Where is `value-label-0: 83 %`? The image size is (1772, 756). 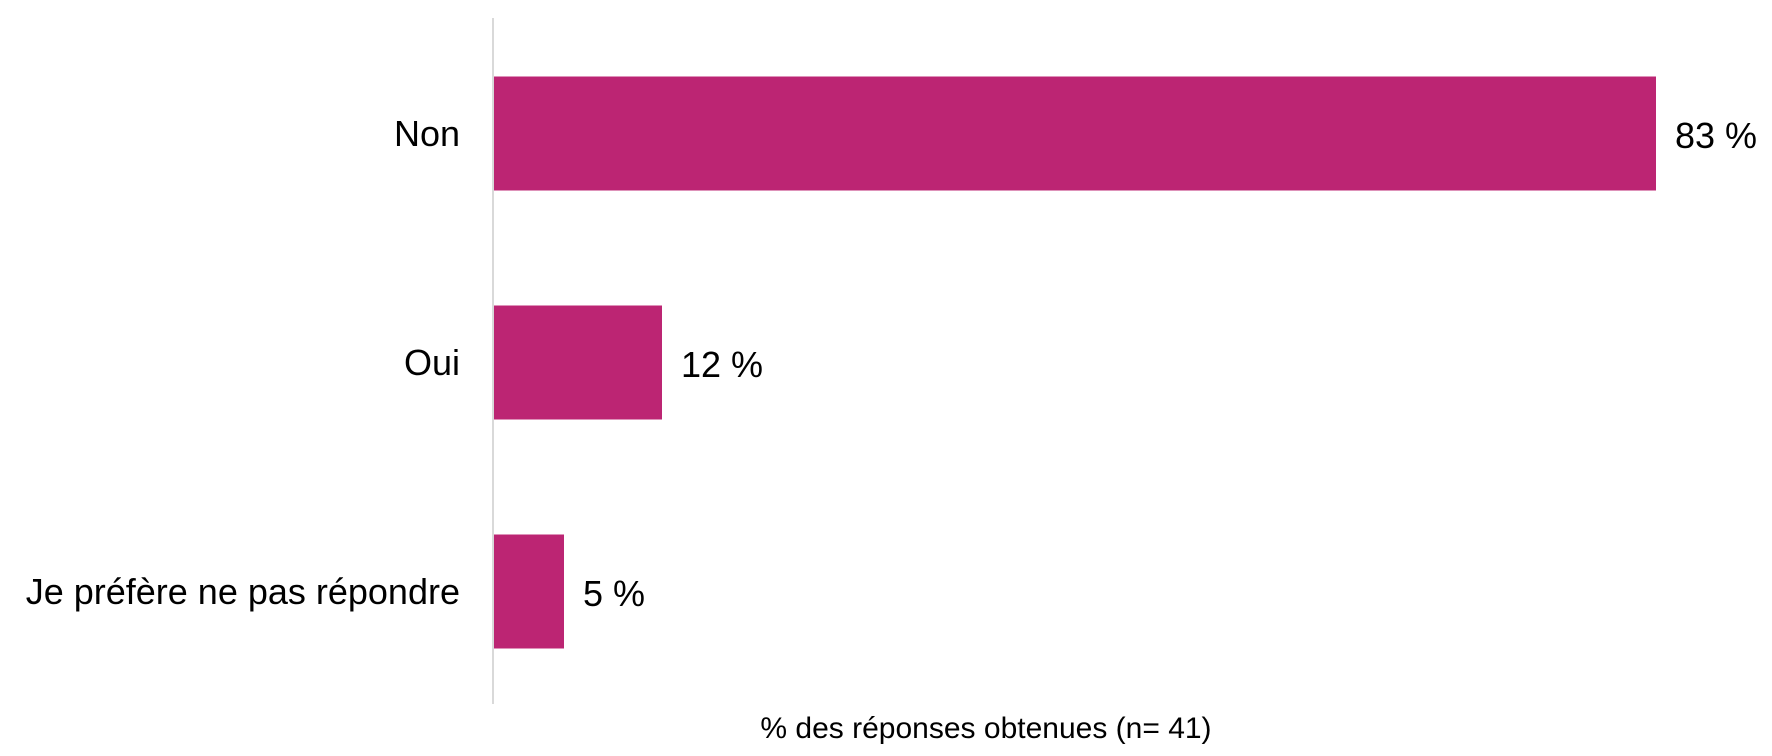 value-label-0: 83 % is located at coordinates (1716, 135).